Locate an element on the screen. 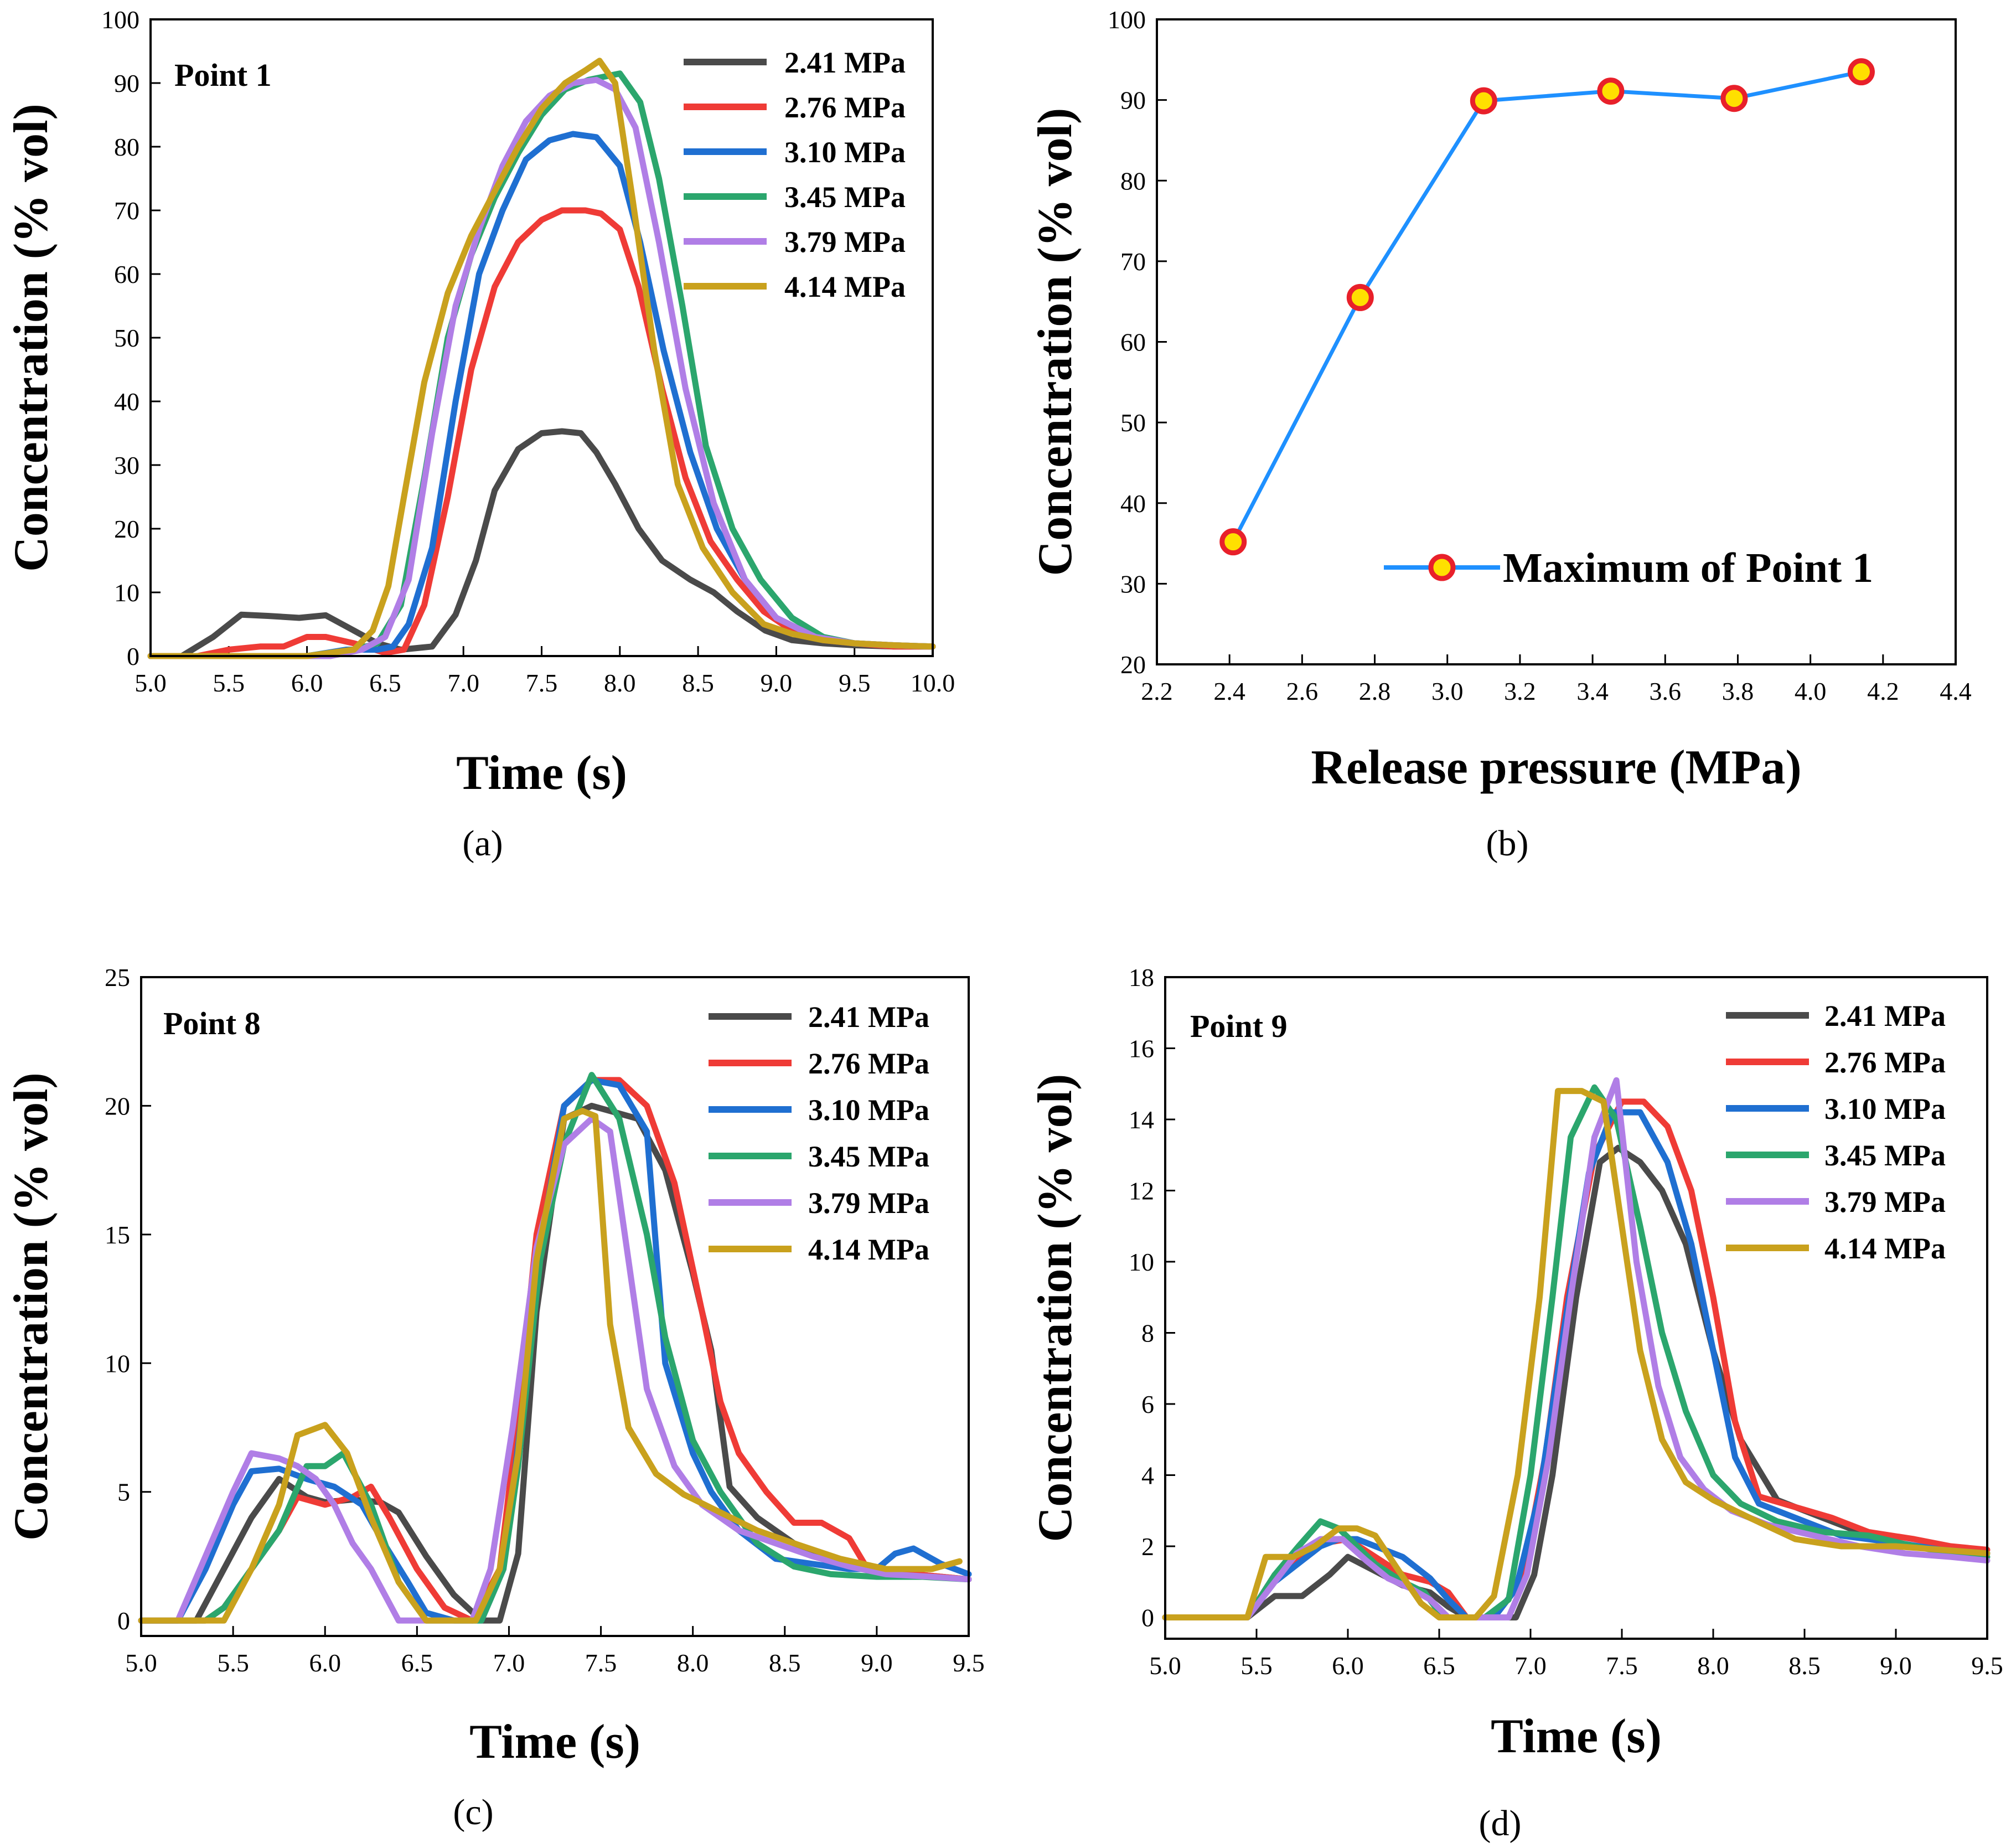 The width and height of the screenshot is (2011, 1848). x-tick-label: 4.4 is located at coordinates (1956, 691).